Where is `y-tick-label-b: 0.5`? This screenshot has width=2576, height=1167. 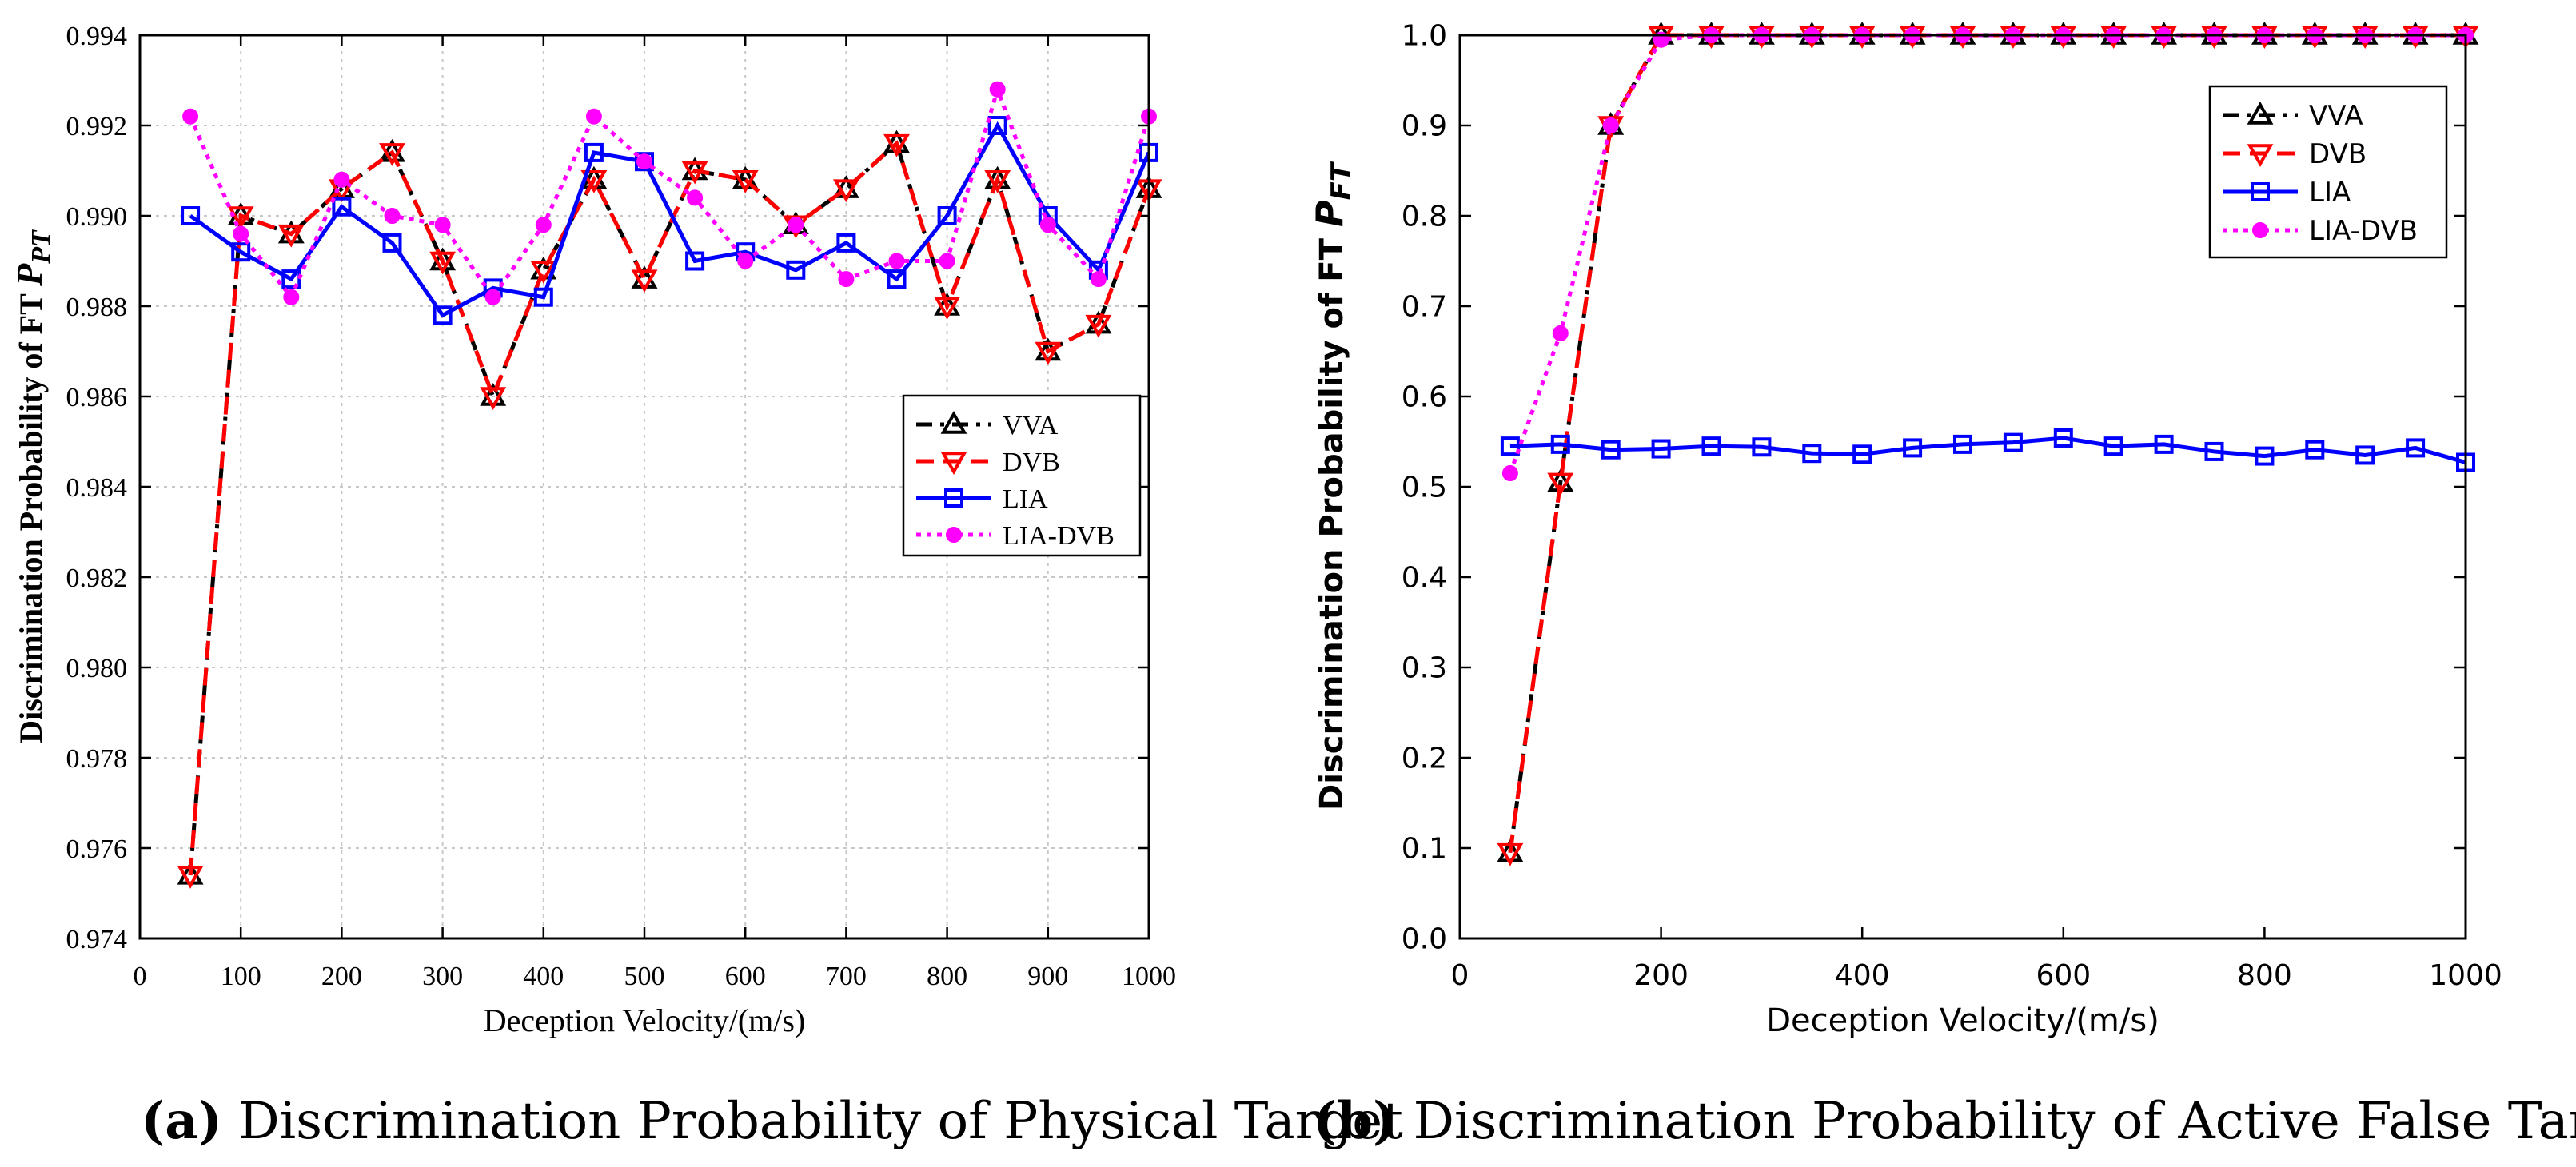 y-tick-label-b: 0.5 is located at coordinates (1424, 488).